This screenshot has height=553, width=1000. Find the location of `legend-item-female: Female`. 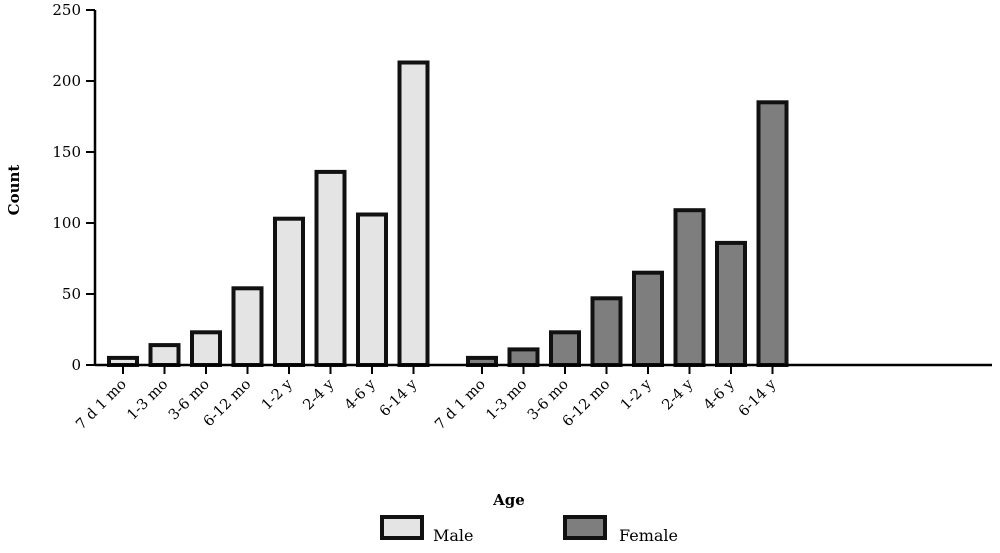

legend-item-female: Female is located at coordinates (620, 530).